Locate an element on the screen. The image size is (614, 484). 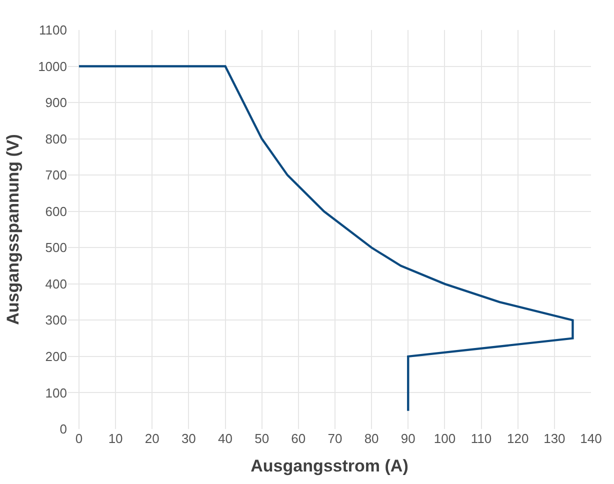
y-tick-label: 700 is located at coordinates (56, 175).